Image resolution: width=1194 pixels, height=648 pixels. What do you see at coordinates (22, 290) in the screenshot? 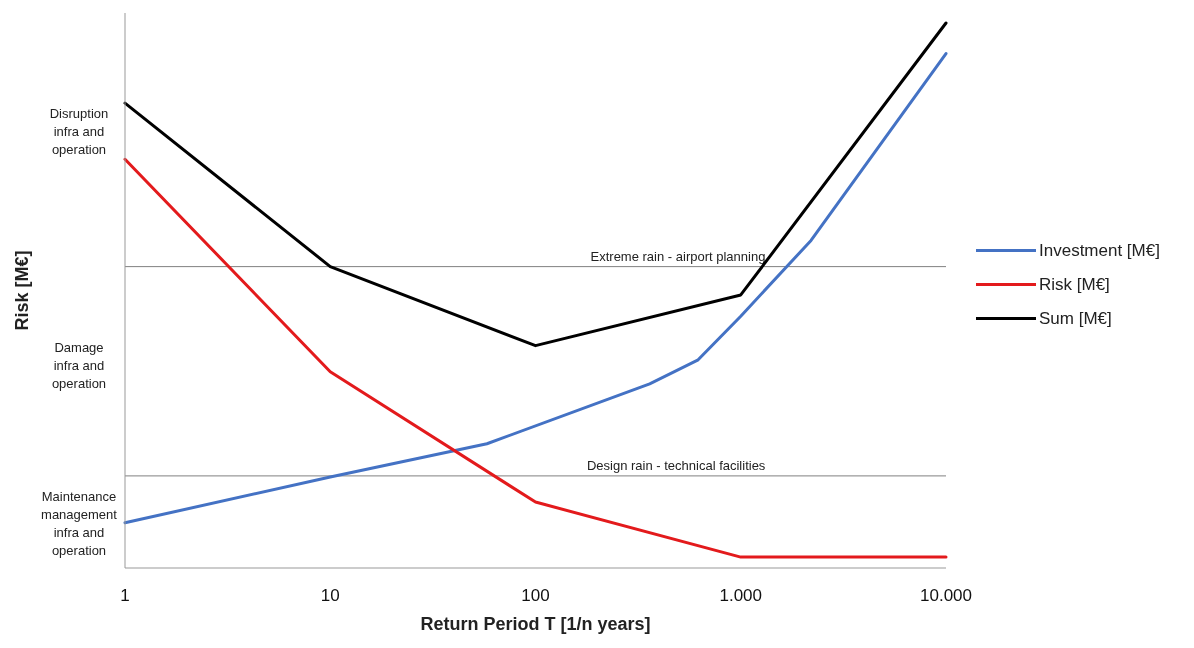
I see `y-axis-title: Risk [M€]` at bounding box center [22, 290].